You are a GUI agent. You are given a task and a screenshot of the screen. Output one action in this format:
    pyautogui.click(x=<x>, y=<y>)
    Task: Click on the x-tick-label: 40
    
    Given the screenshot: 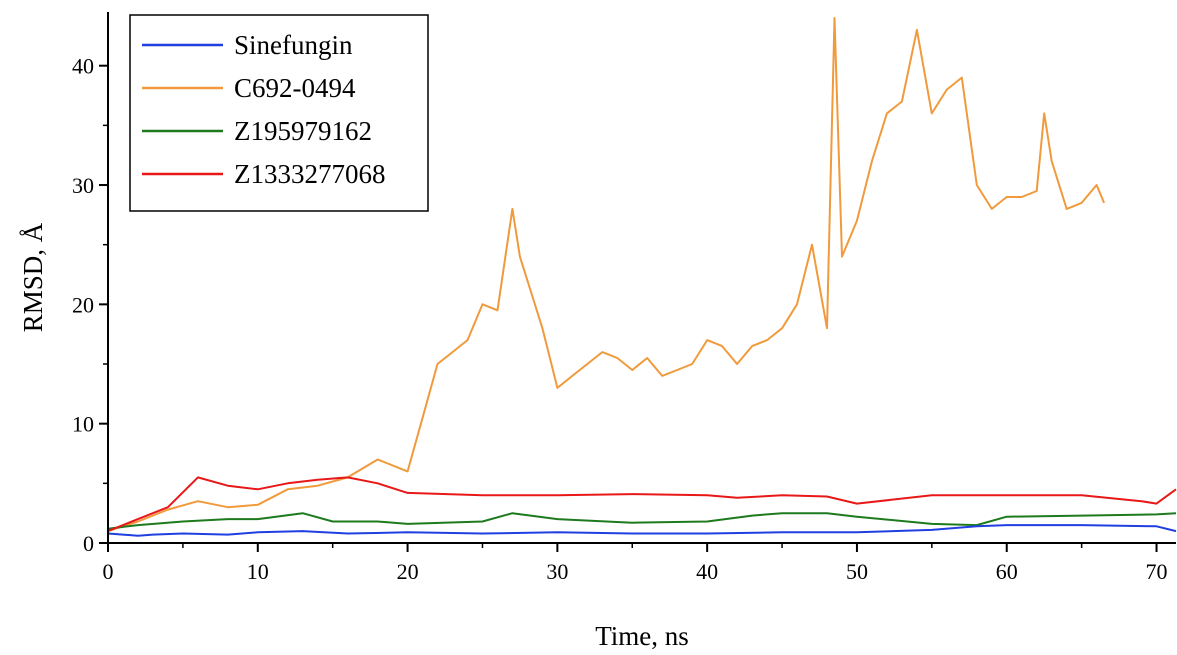 What is the action you would take?
    pyautogui.click(x=707, y=571)
    